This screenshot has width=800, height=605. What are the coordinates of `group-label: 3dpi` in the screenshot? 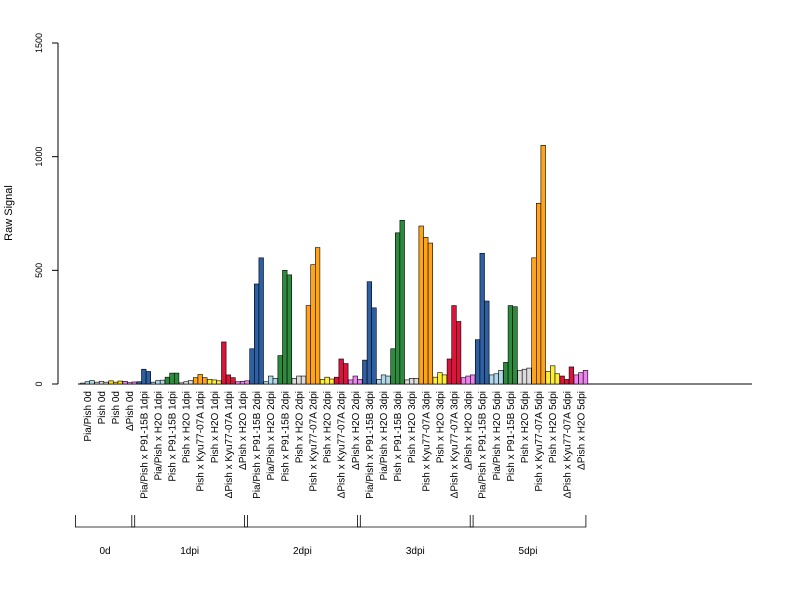 It's located at (415, 551).